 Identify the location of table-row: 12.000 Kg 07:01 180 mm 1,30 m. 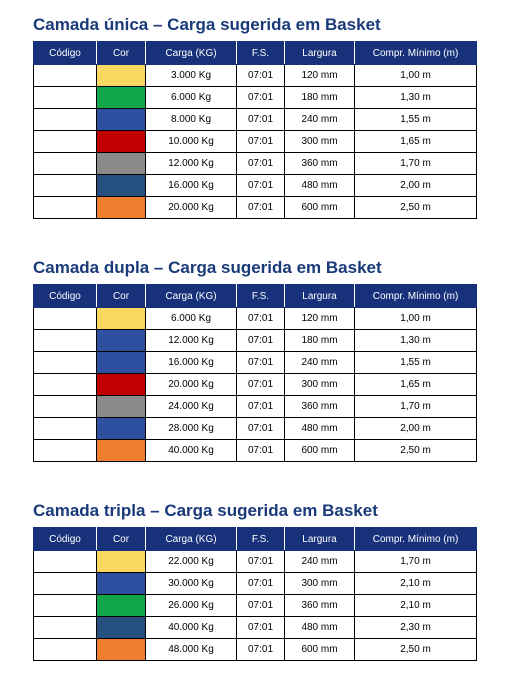
(255, 340).